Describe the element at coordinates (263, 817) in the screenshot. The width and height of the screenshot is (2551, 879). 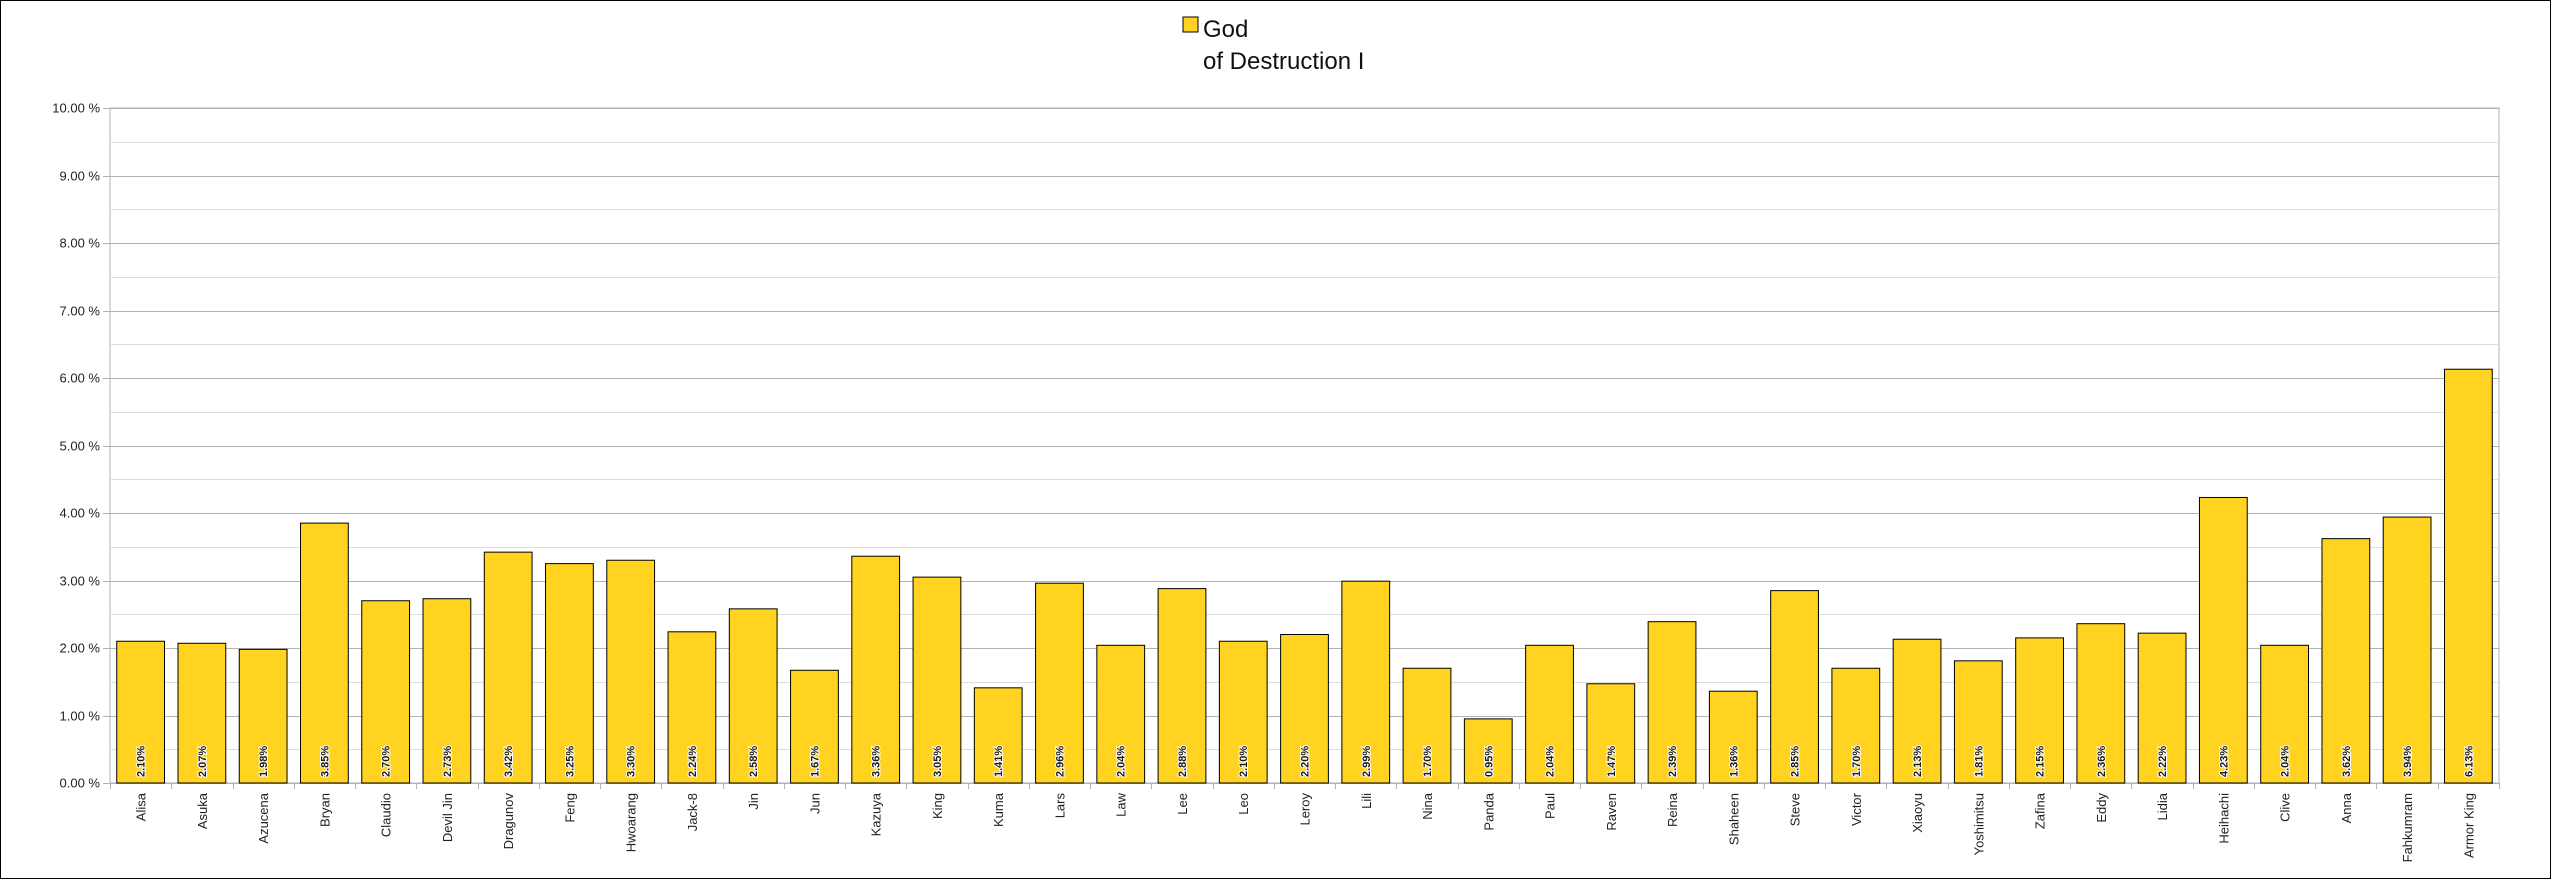
I see `x-tick-label: Azucena` at that location.